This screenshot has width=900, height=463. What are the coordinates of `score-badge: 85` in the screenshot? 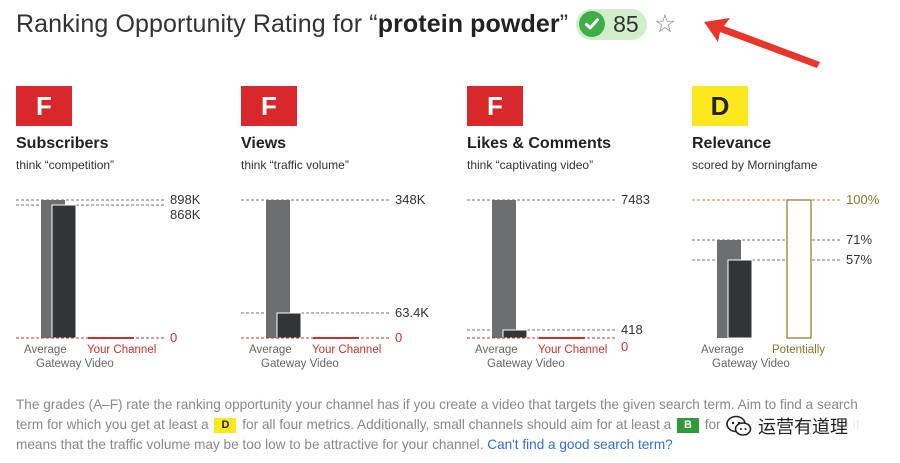 It's located at (611, 24).